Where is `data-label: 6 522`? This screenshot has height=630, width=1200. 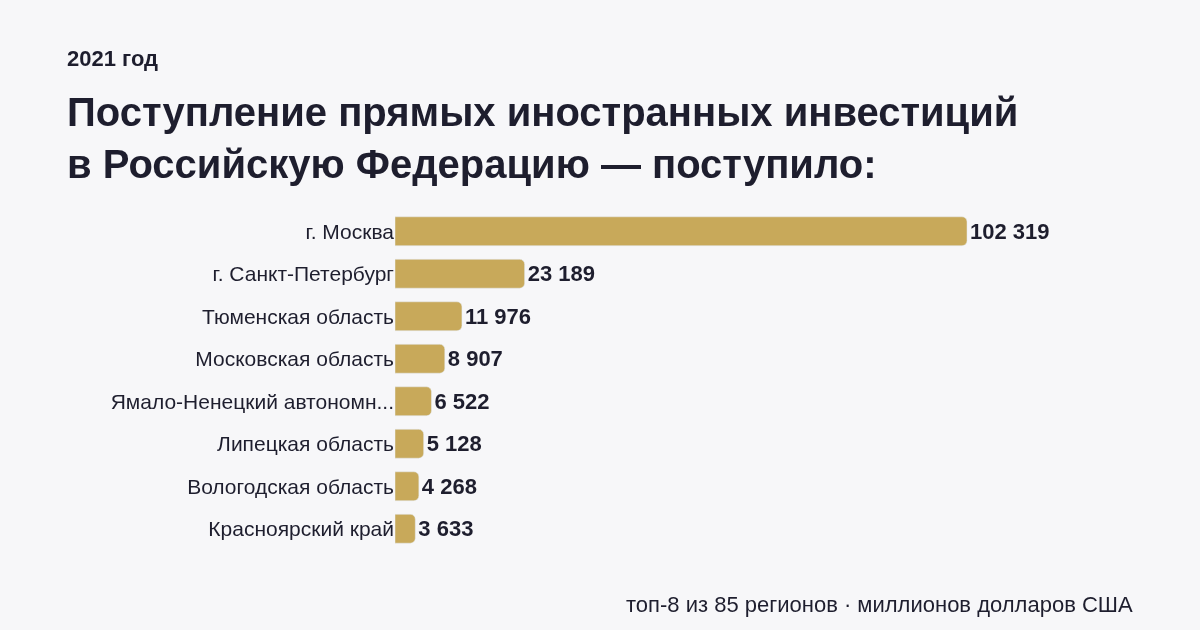
data-label: 6 522 is located at coordinates (462, 401).